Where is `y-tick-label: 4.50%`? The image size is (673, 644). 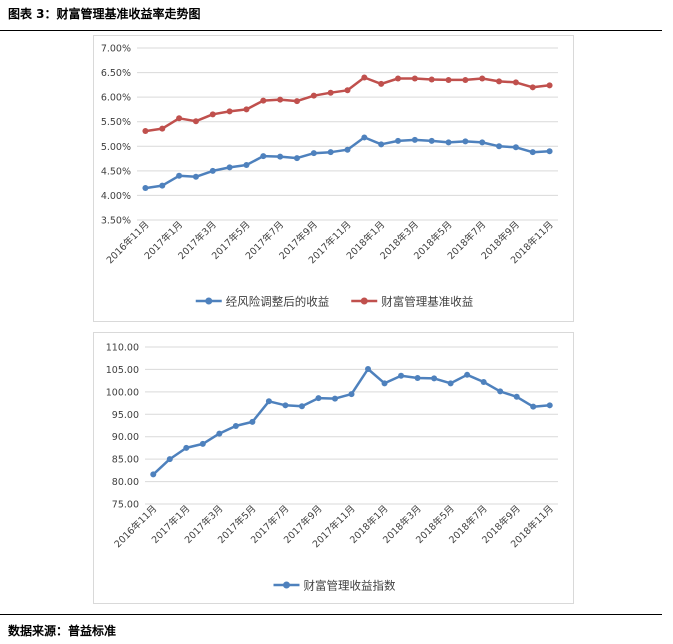 y-tick-label: 4.50% is located at coordinates (116, 171).